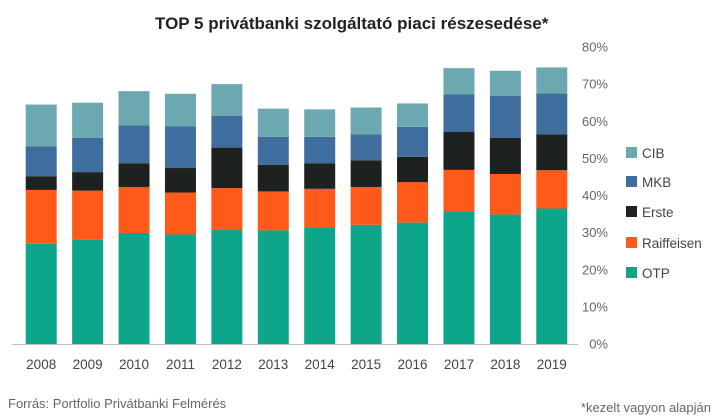 The height and width of the screenshot is (418, 721). Describe the element at coordinates (595, 158) in the screenshot. I see `y-tick-label: 50%` at that location.